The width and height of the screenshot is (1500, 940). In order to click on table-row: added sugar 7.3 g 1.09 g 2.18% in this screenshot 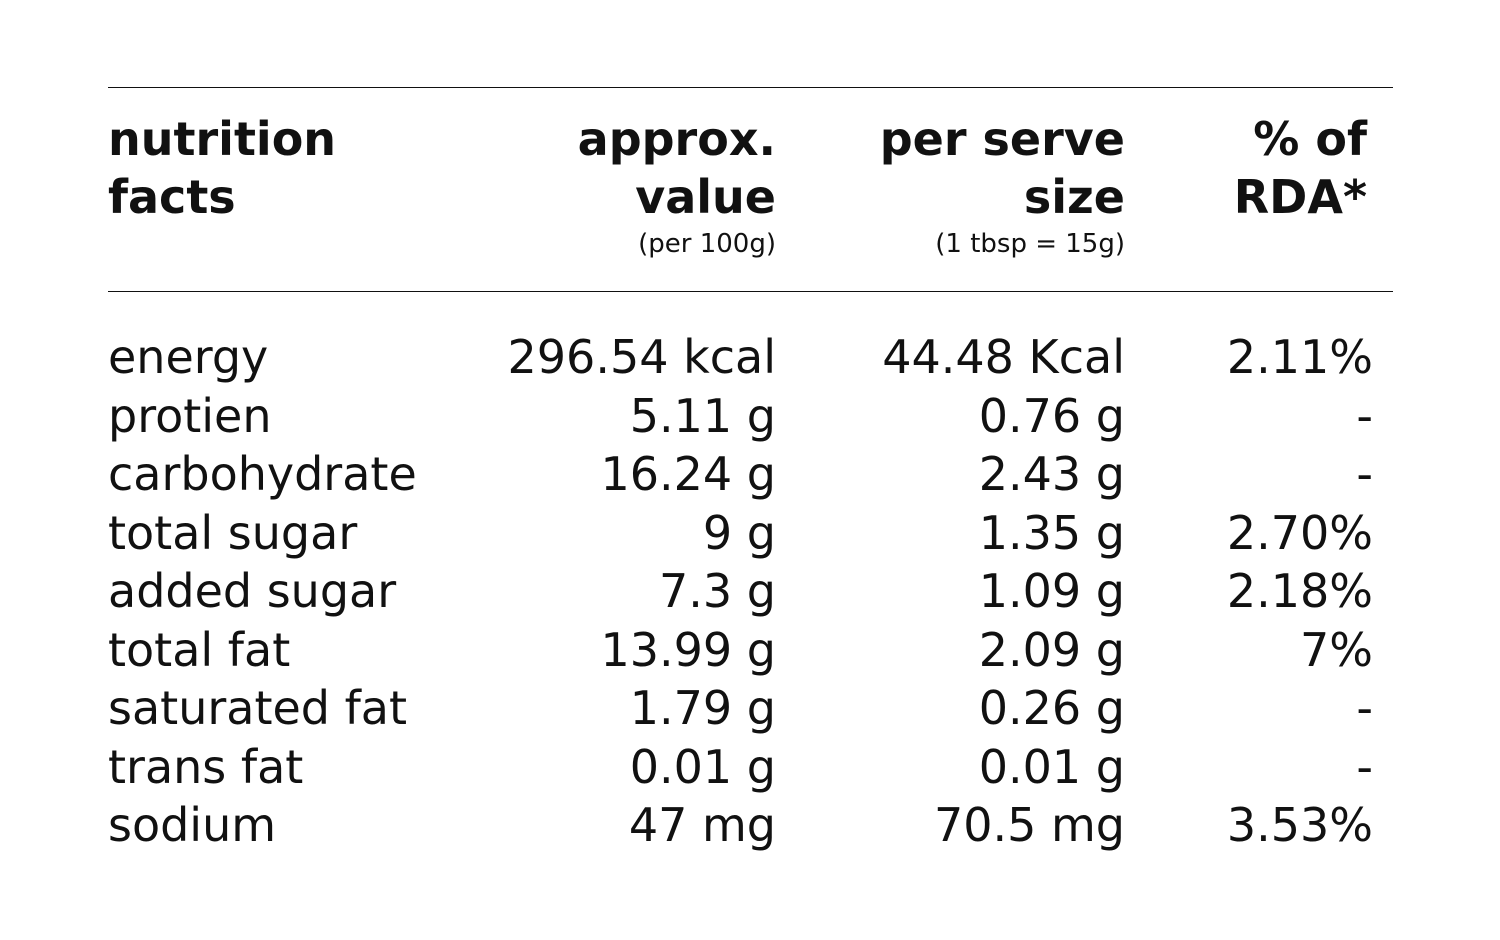, I will do `click(750, 591)`.